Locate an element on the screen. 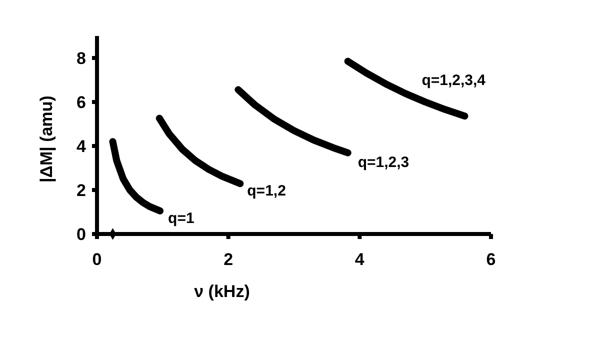  y-tick-label: 4 is located at coordinates (81, 146).